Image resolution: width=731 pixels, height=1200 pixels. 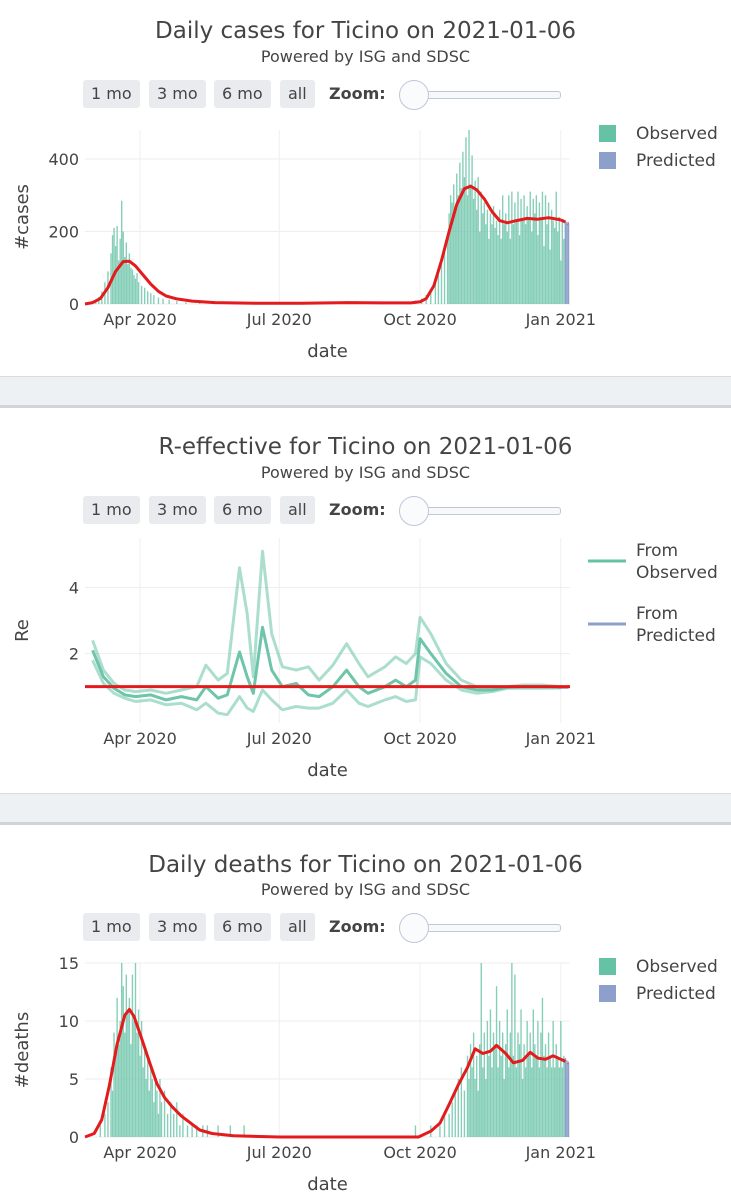 What do you see at coordinates (607, 966) in the screenshot?
I see `legend-observed-swatch` at bounding box center [607, 966].